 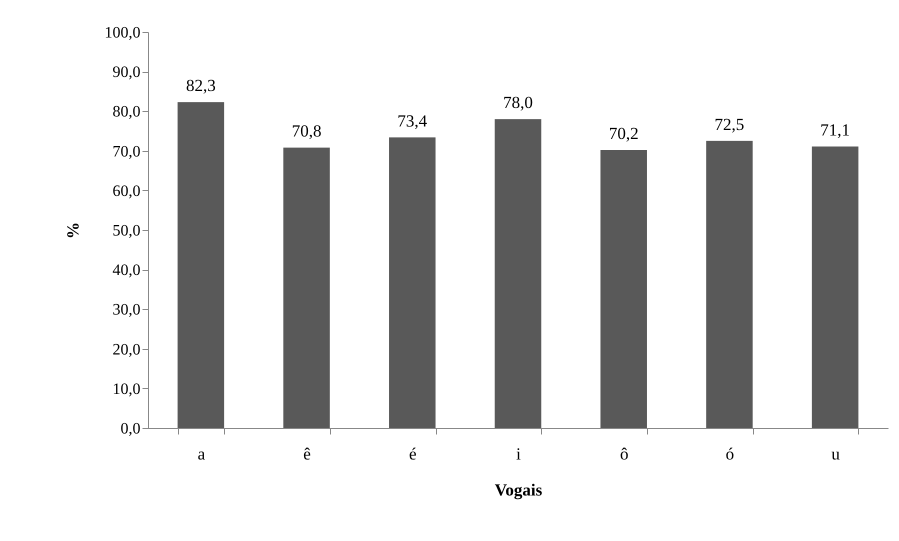 I want to click on y-tick-label: 90,0, so click(x=126, y=73).